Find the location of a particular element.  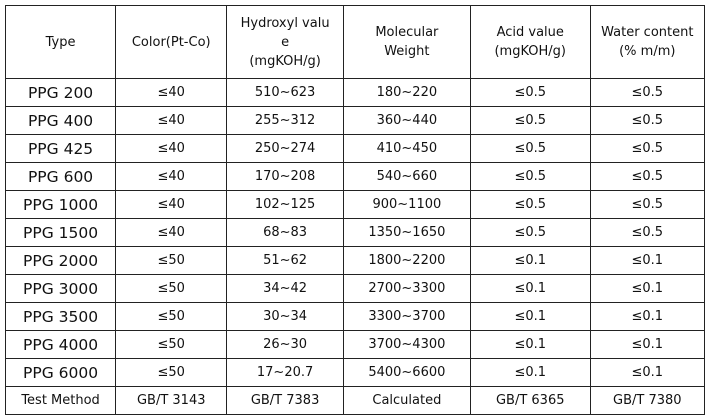

table-row: PPG 3500 ≤50 30~34 3300~3700 ≤0.1 ≤0.1 is located at coordinates (355, 316).